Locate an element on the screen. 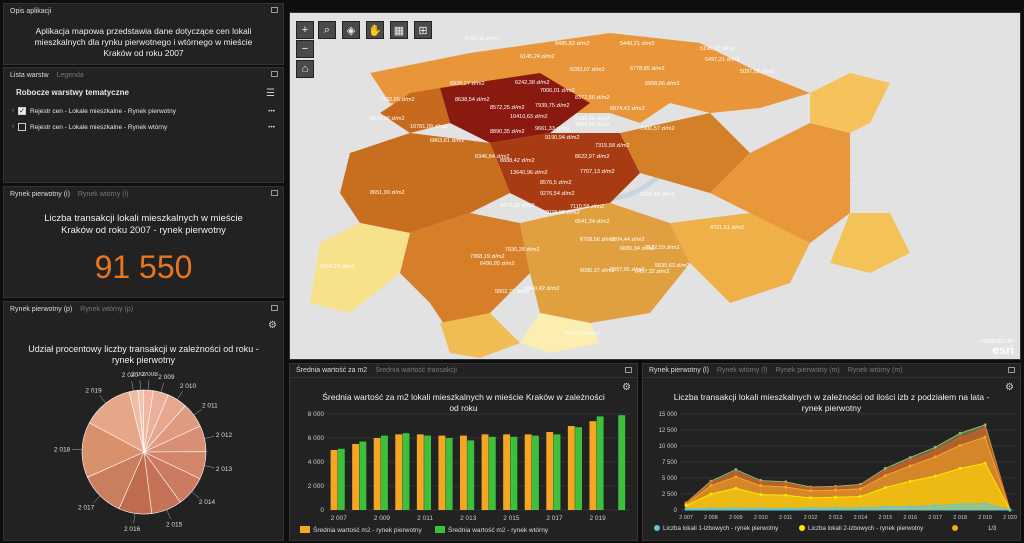 This screenshot has width=1024, height=543. pie-label: 2 011 is located at coordinates (210, 406).